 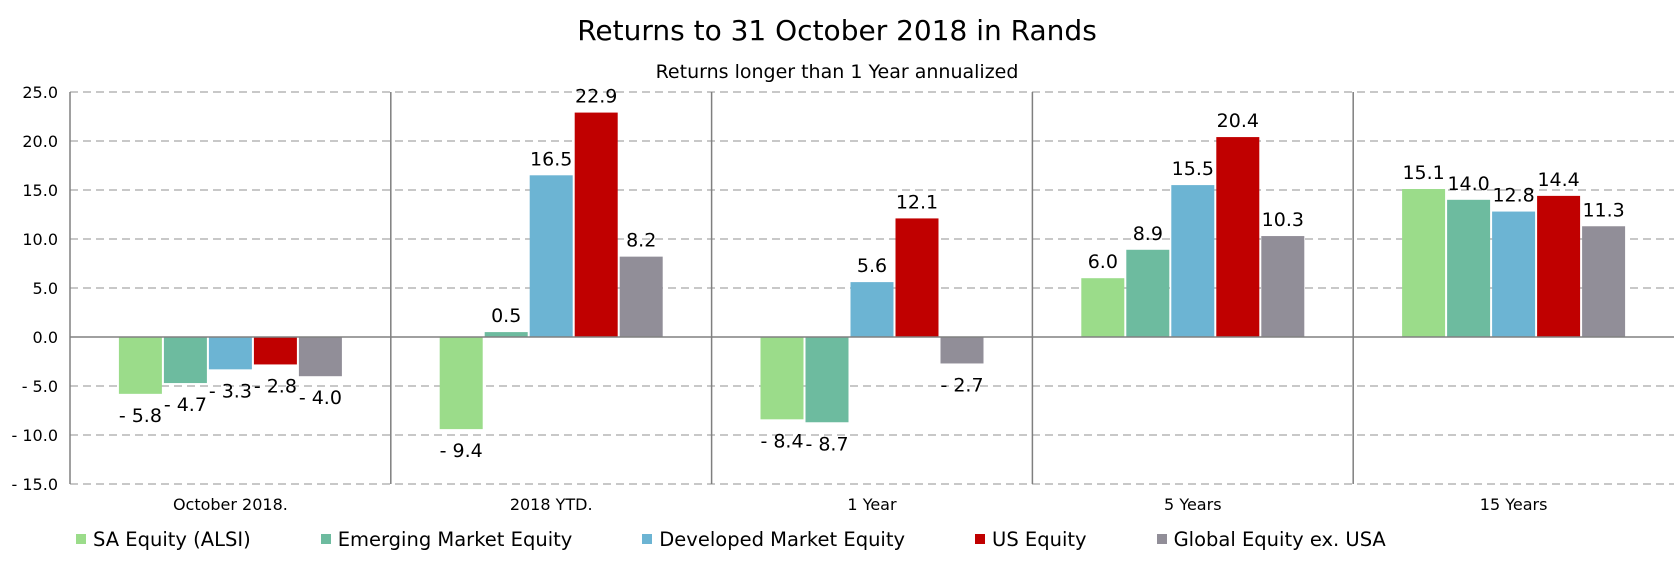 I want to click on legend-label: US Equity, so click(x=1039, y=539).